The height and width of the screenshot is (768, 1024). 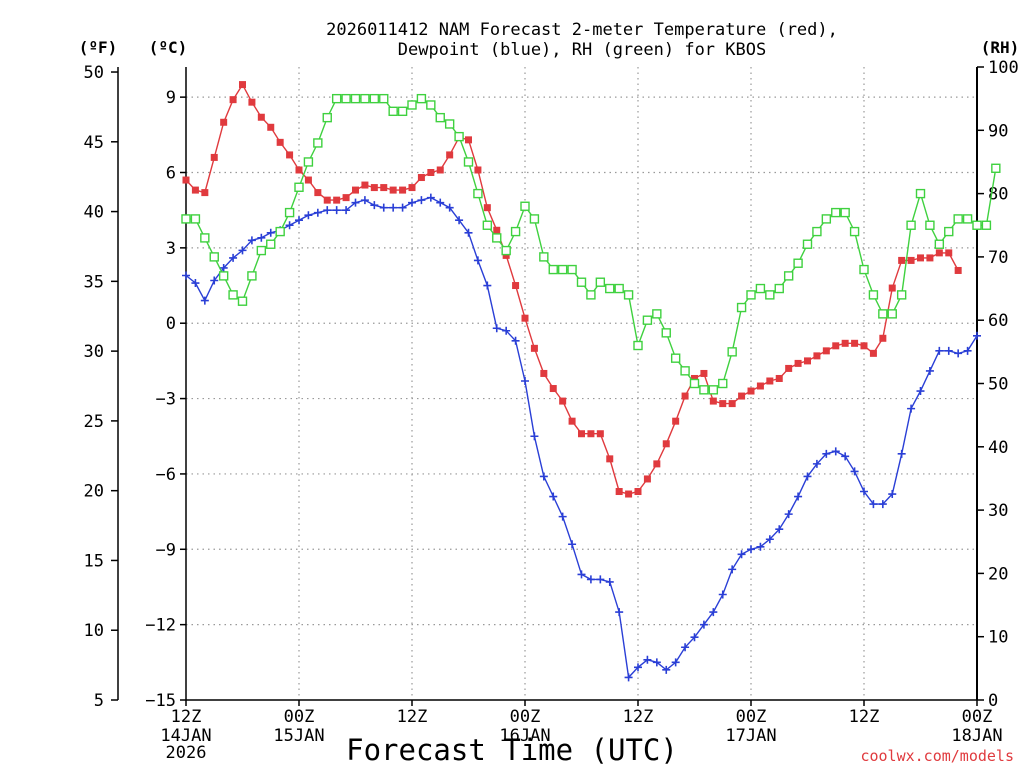 I want to click on rh-tick-label: 0, so click(x=993, y=701).